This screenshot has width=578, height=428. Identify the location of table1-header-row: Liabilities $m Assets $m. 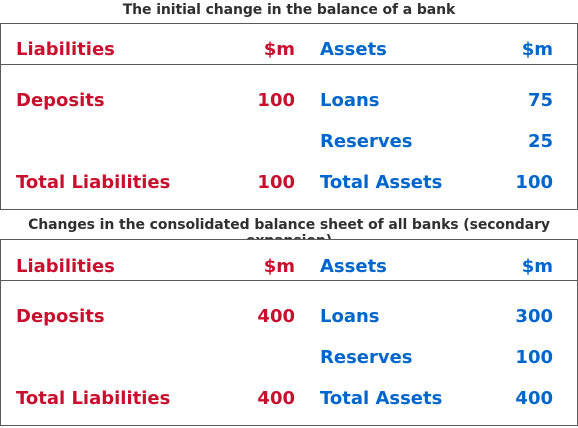
(289, 44).